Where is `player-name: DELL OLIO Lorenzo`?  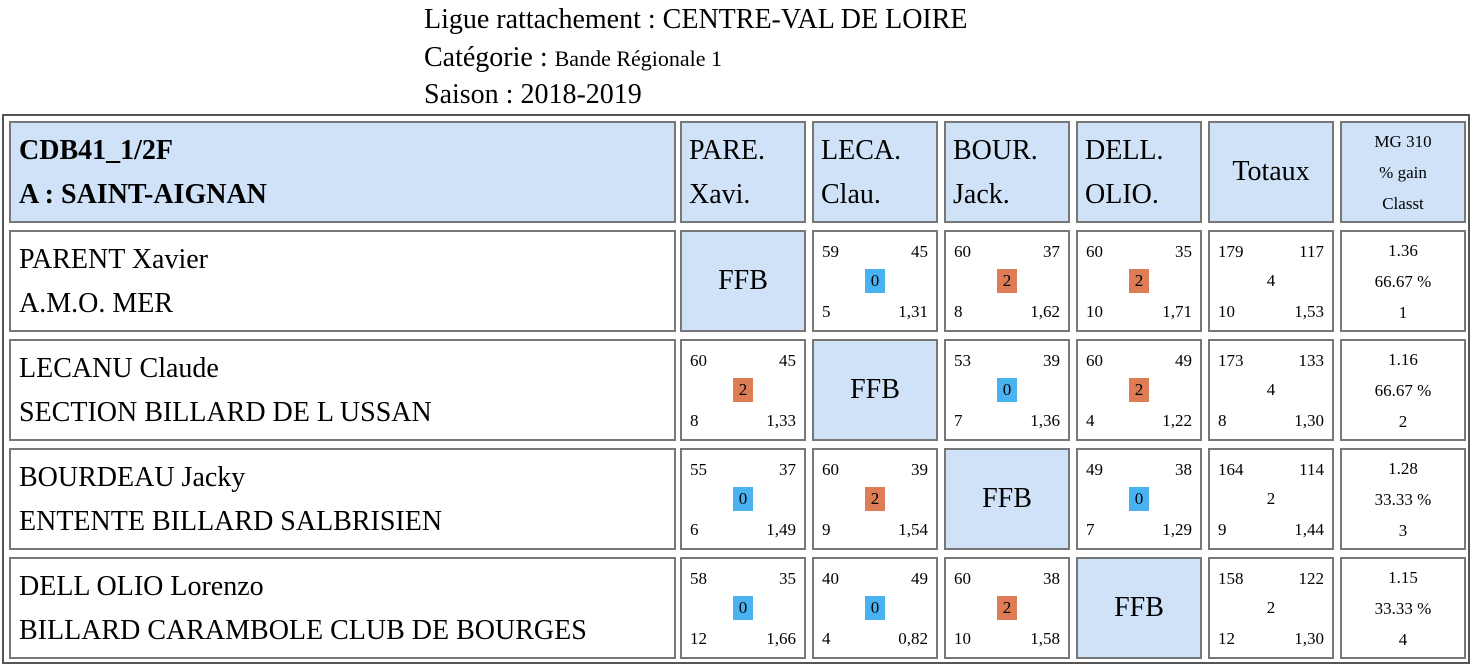 player-name: DELL OLIO Lorenzo is located at coordinates (141, 586).